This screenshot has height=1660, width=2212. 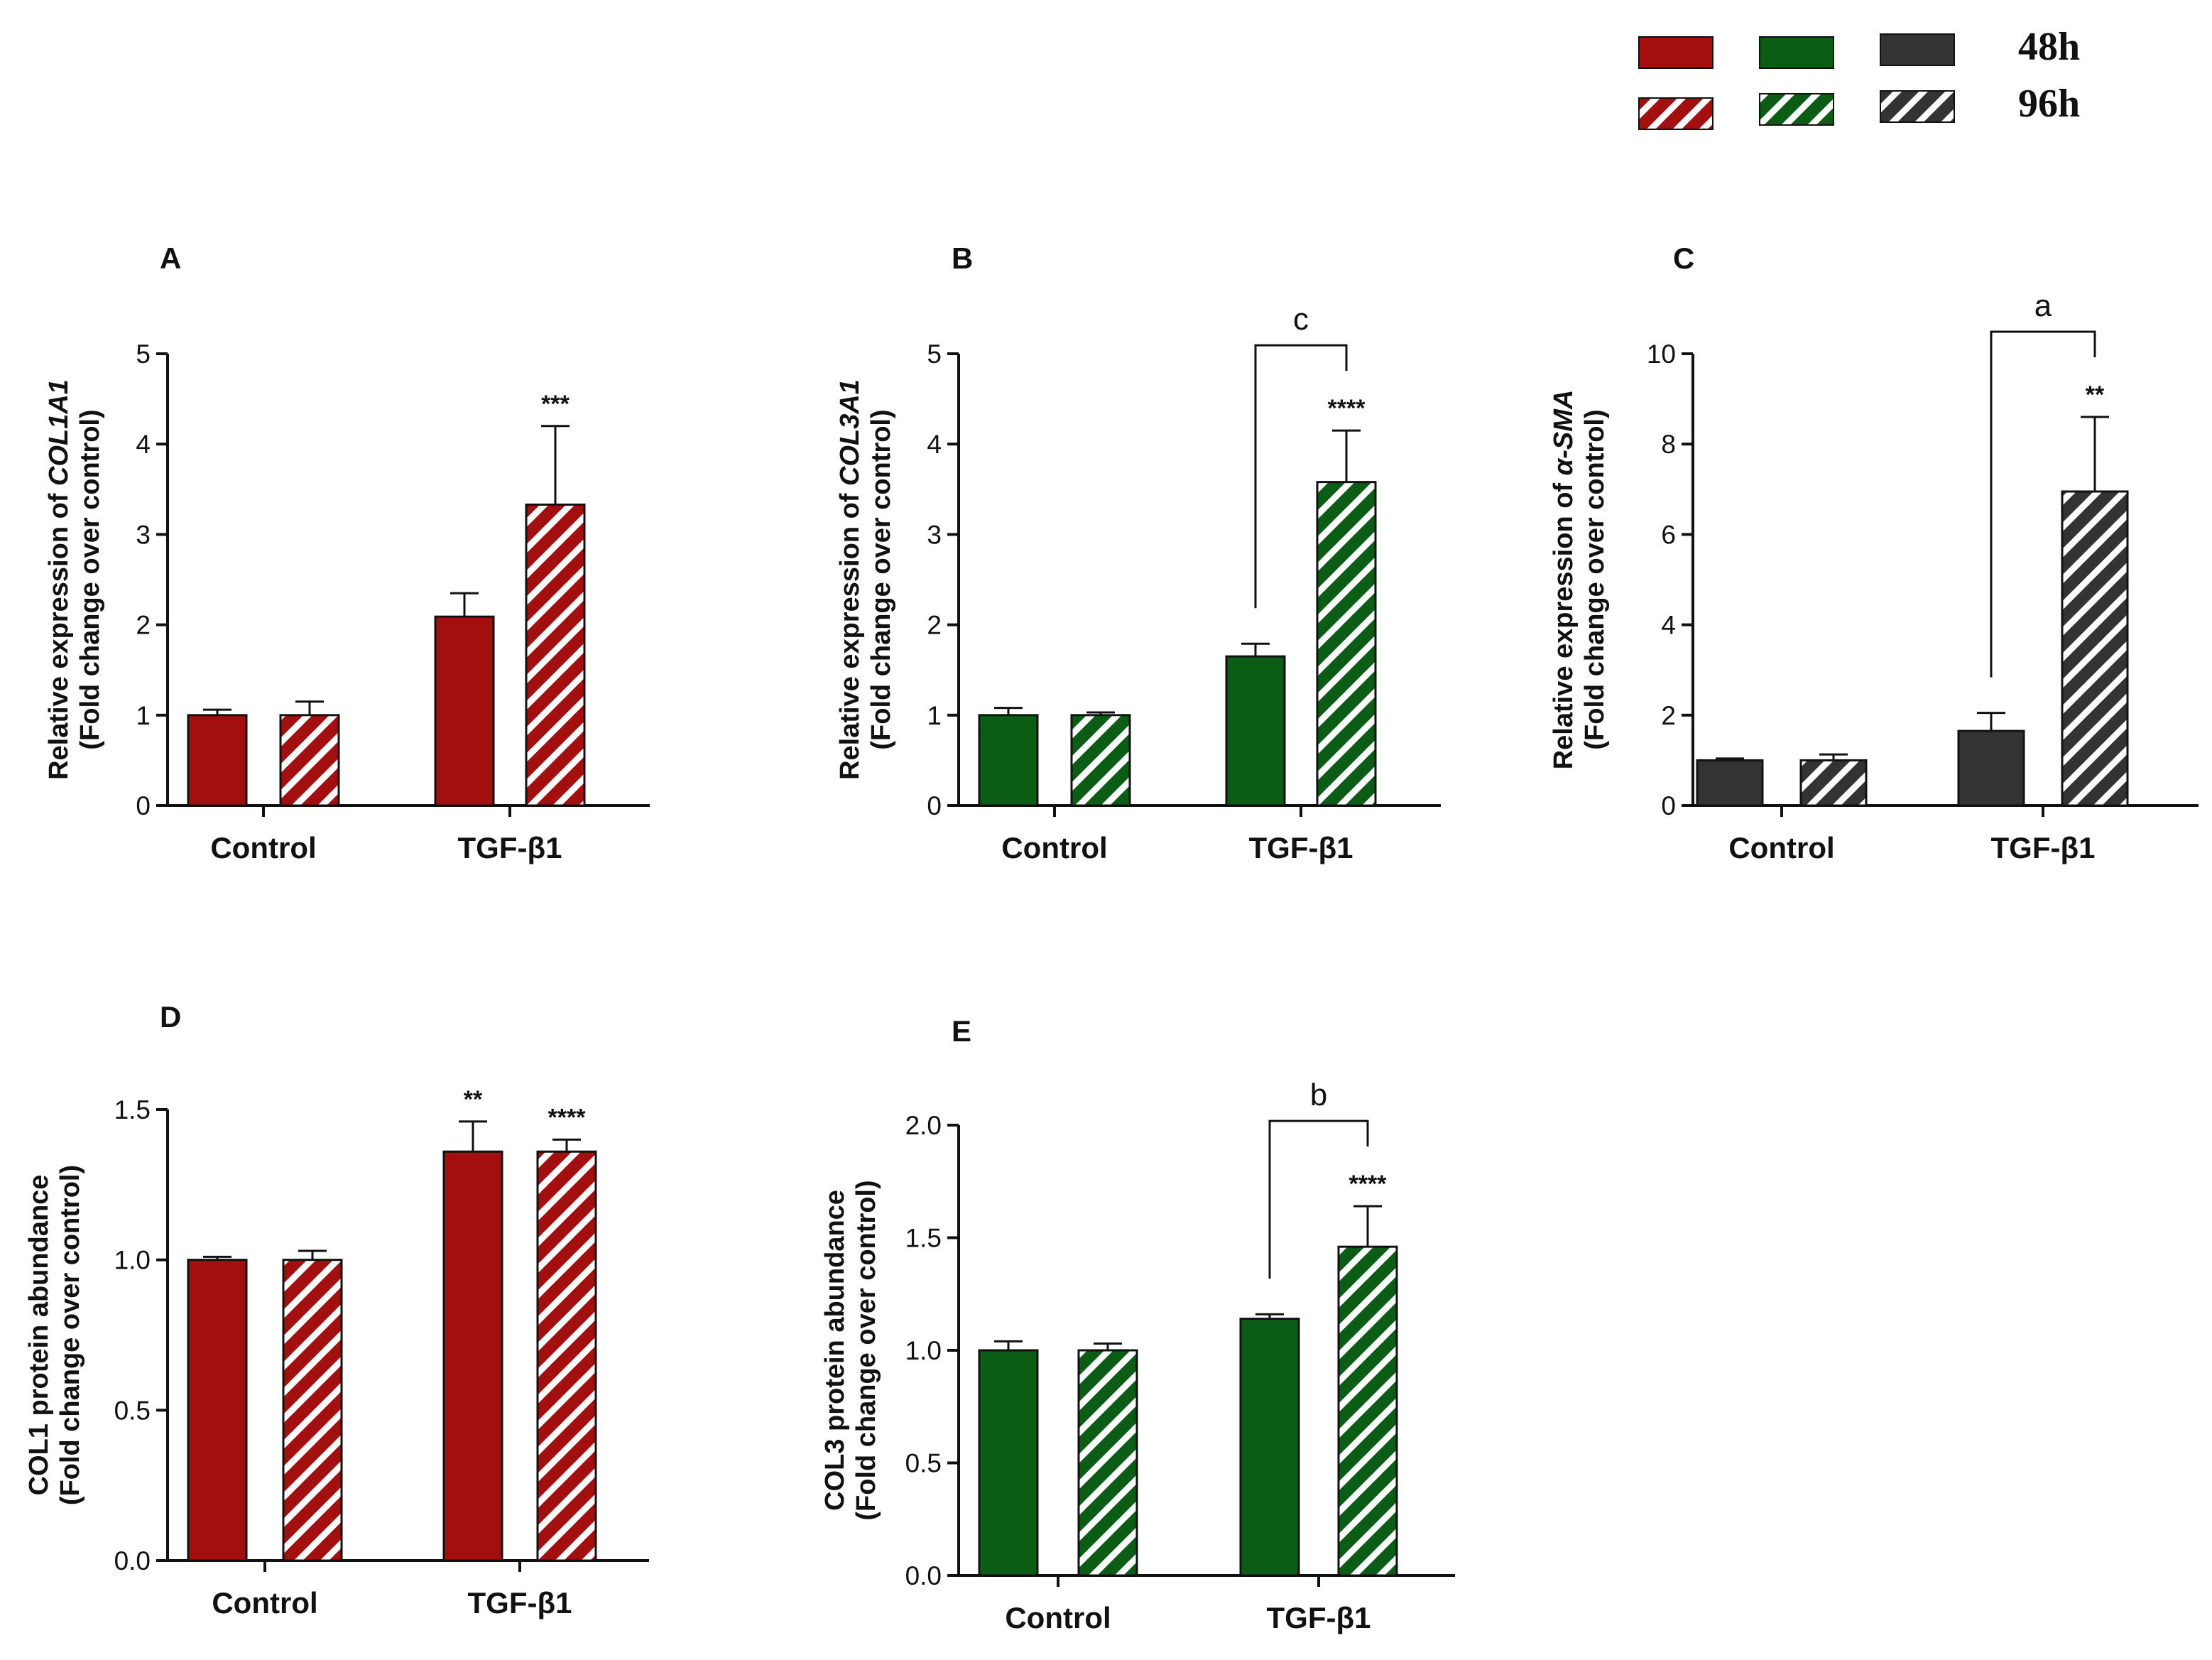 I want to click on legend-swatch-gray-96h, so click(x=1917, y=107).